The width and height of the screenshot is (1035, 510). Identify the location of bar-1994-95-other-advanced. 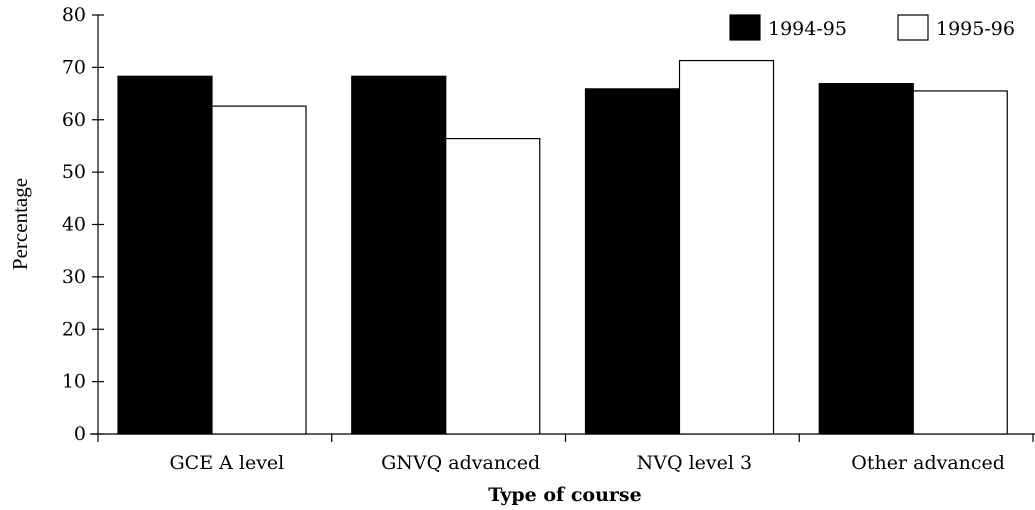
(866, 259).